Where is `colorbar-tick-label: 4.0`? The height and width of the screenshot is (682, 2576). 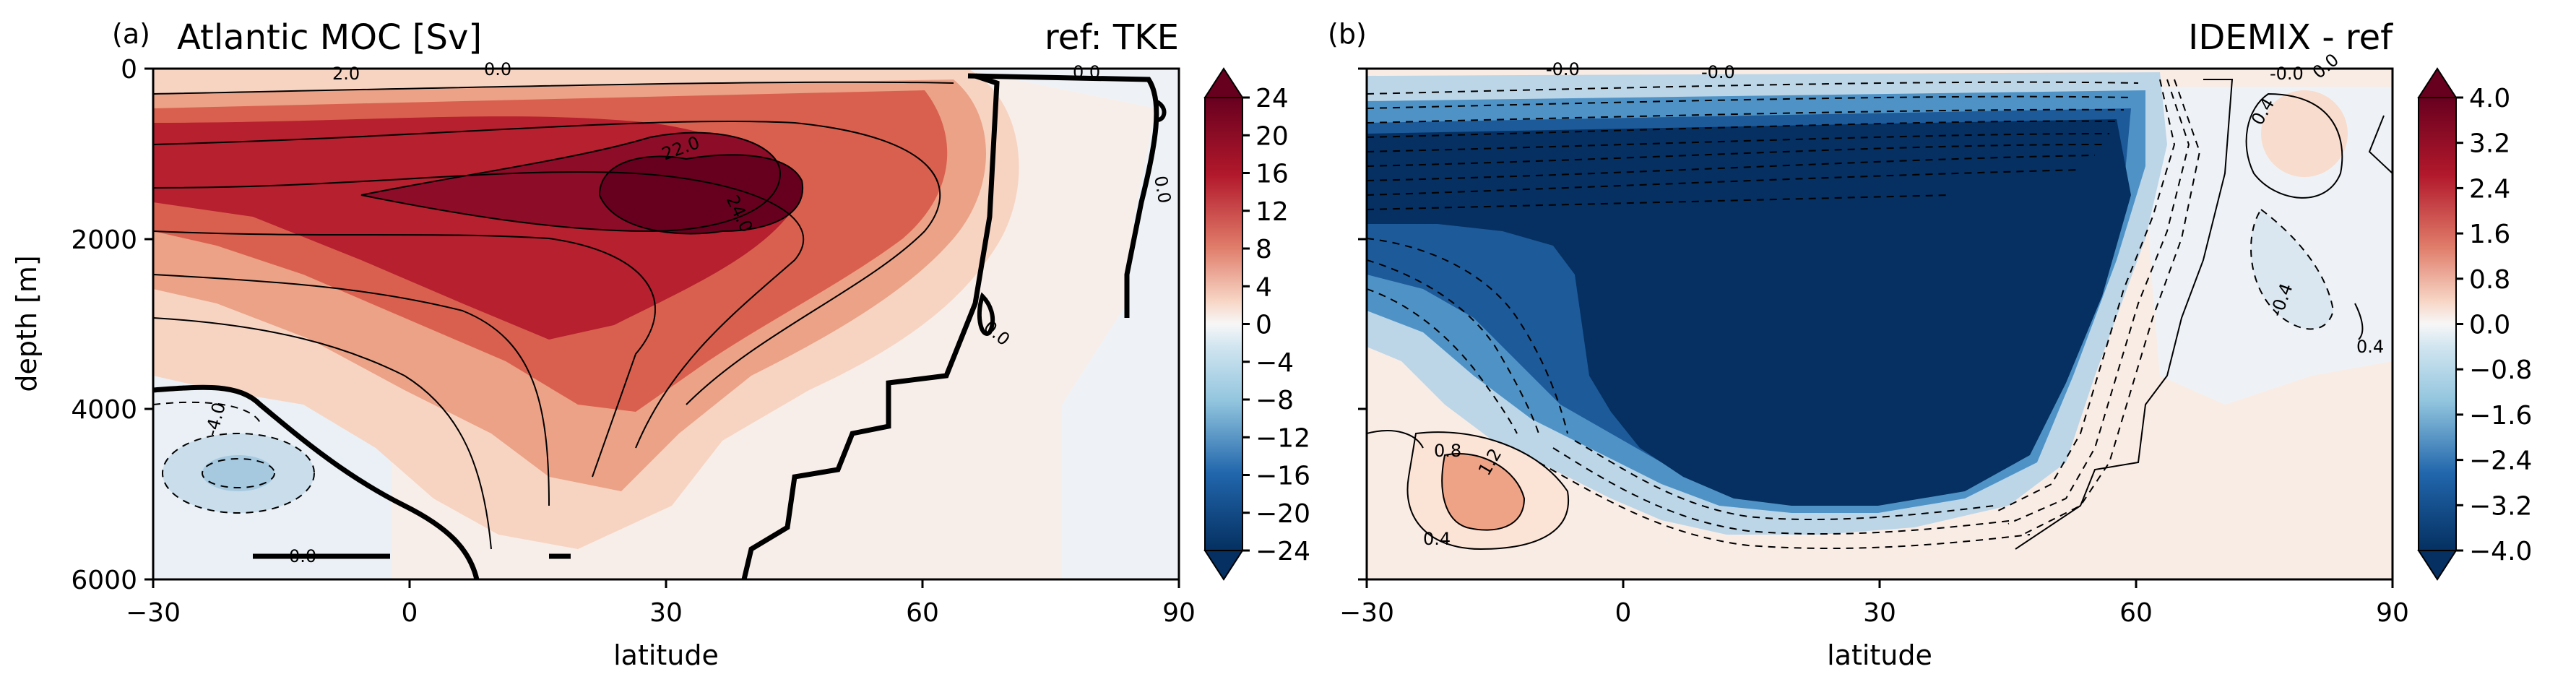
colorbar-tick-label: 4.0 is located at coordinates (2489, 98).